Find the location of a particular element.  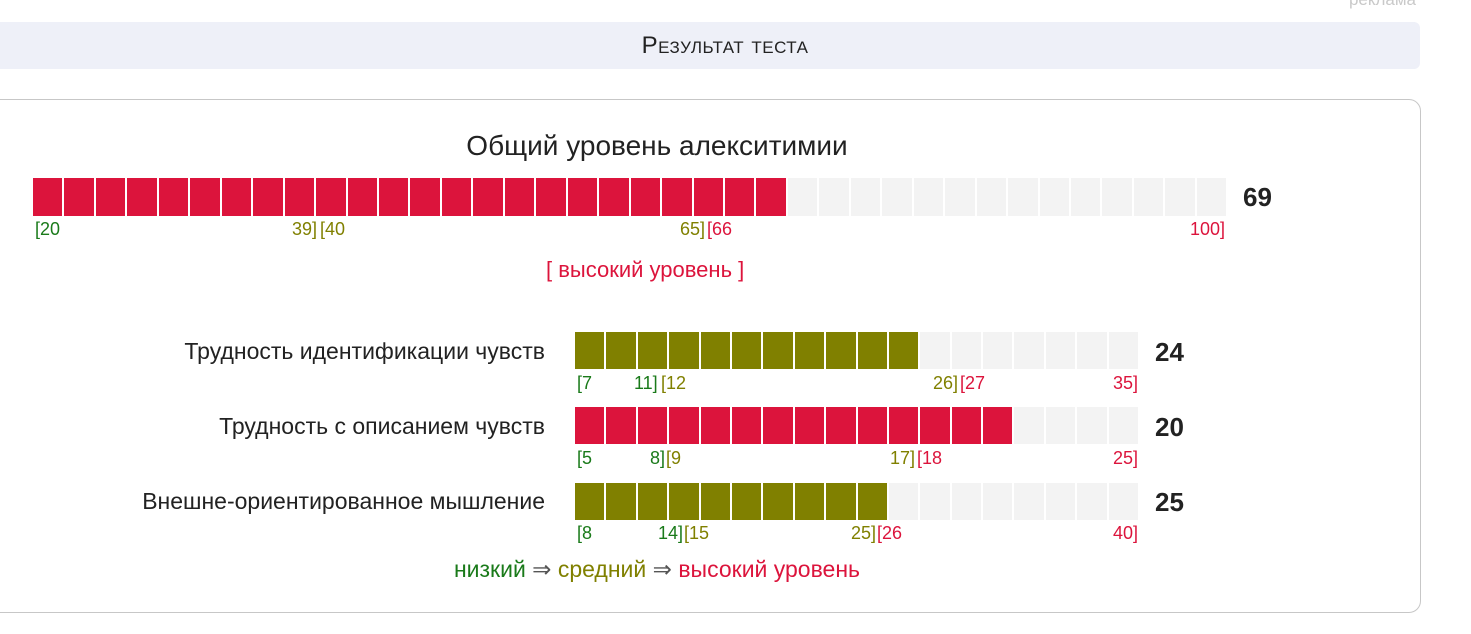

scale-score-identification: 24 is located at coordinates (1169, 352).